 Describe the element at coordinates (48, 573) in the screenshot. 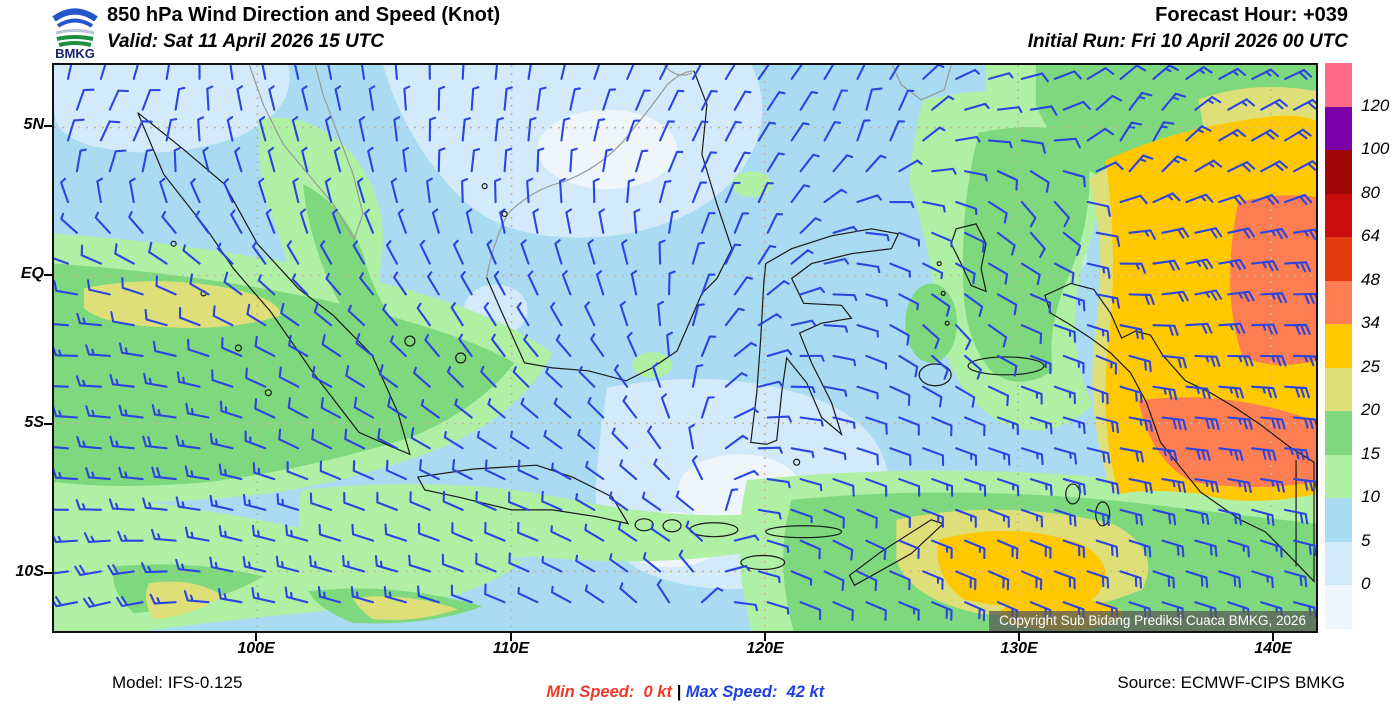

I see `lat-tick-10S` at that location.